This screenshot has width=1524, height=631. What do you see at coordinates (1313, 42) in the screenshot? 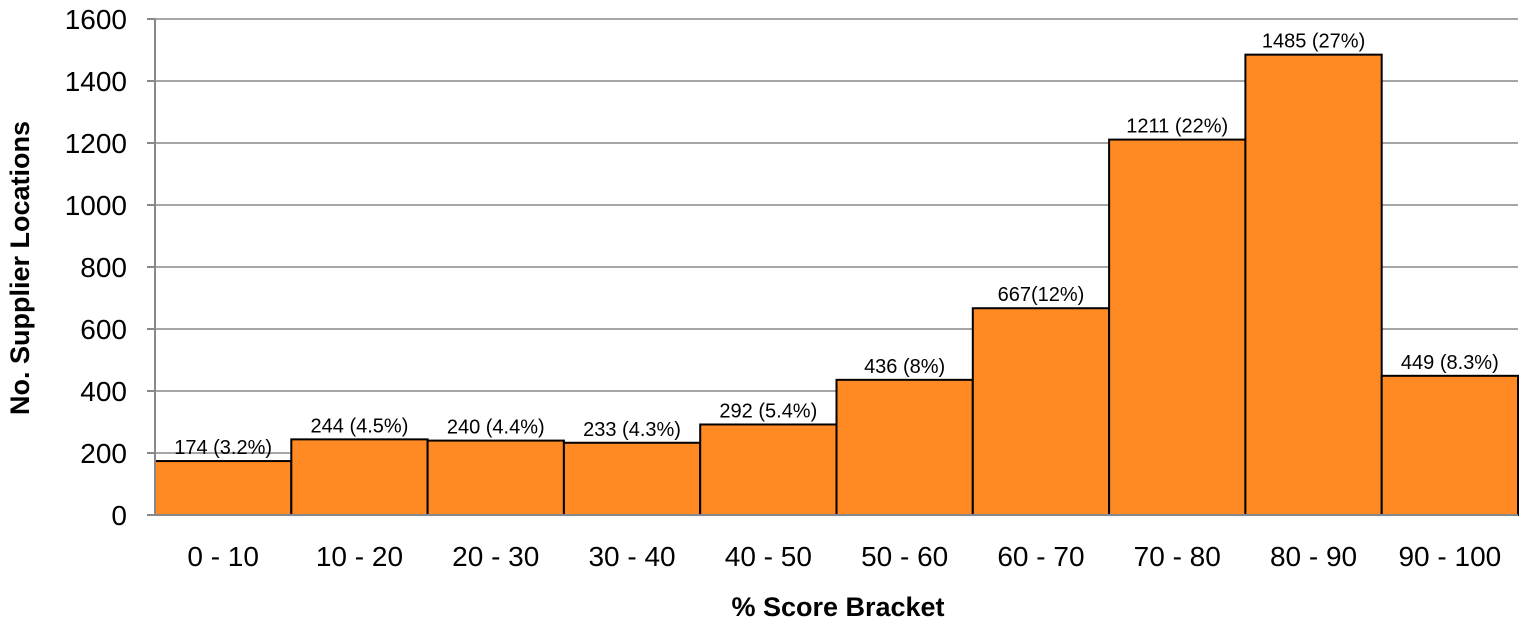
I see `data-label: 1485 (27%)` at bounding box center [1313, 42].